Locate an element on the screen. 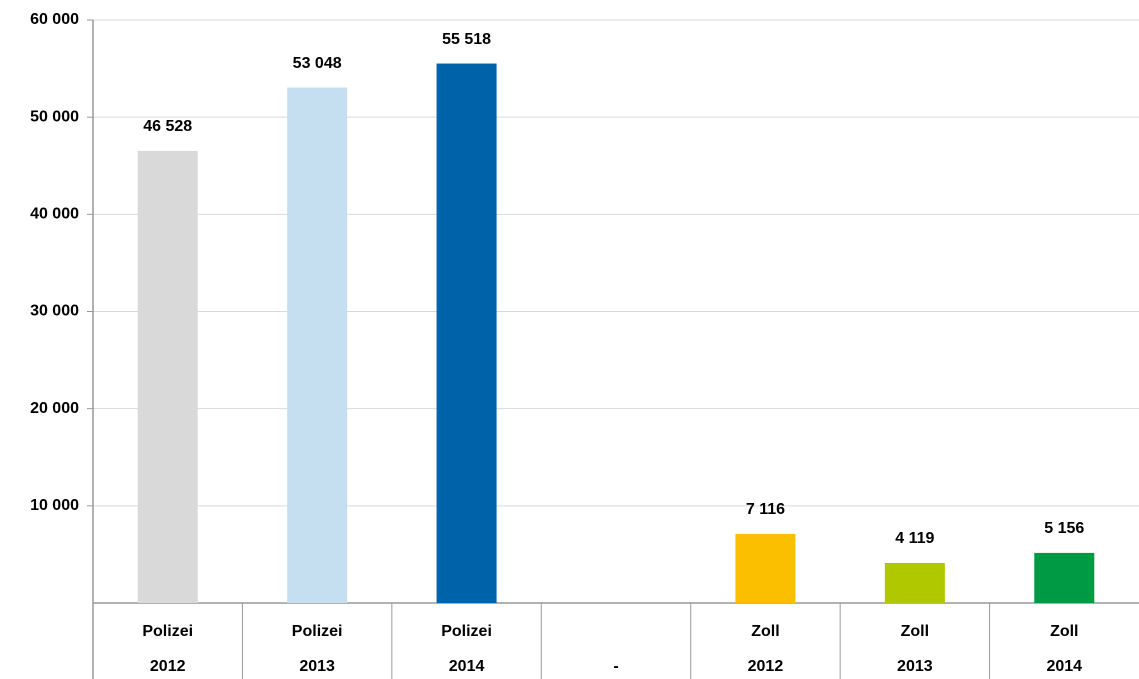  value-label: 46 528 is located at coordinates (167, 126).